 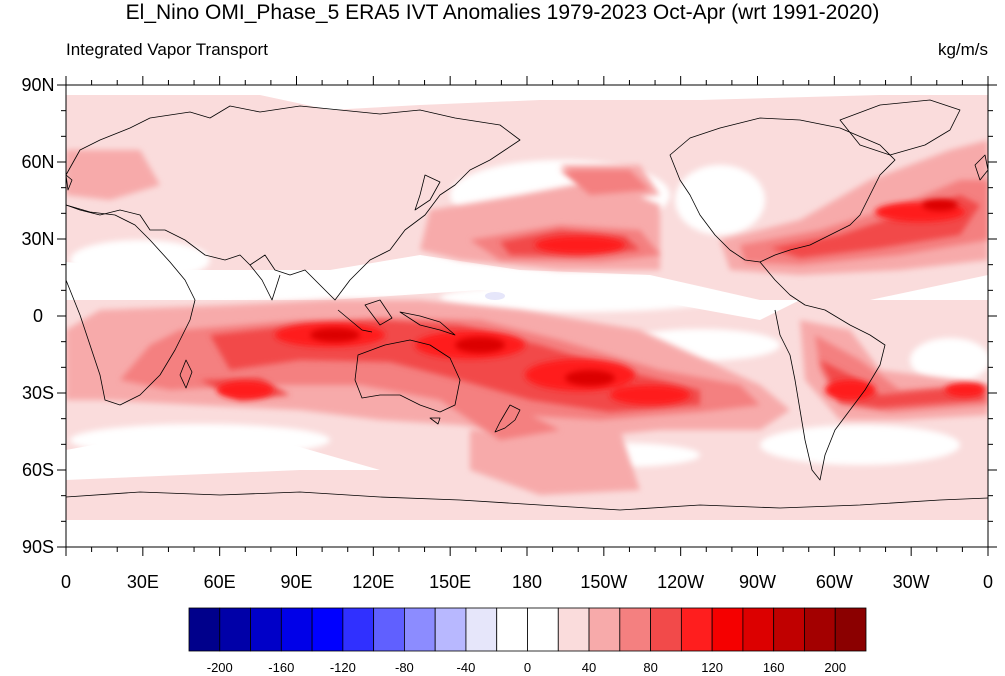 I want to click on longitude-labels: 0 30E 60E 90E 120E 150E 180 150W 120W 90W 60W 30W 0, so click(x=527, y=582).